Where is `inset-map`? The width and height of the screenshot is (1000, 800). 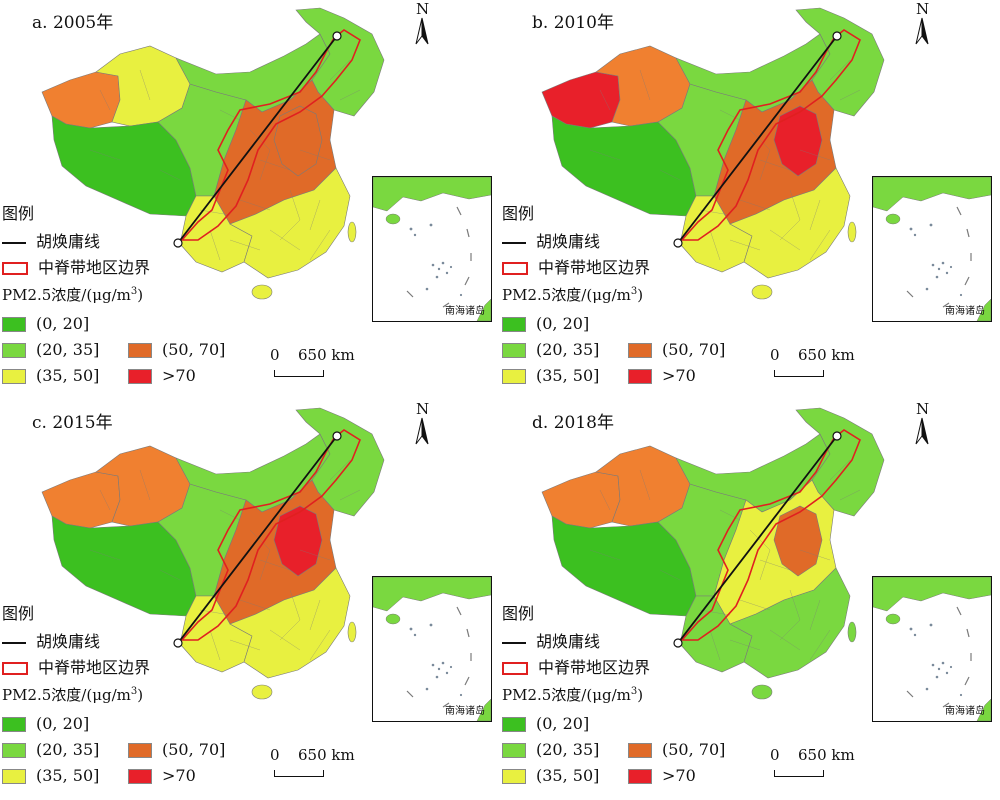
inset-map is located at coordinates (932, 249).